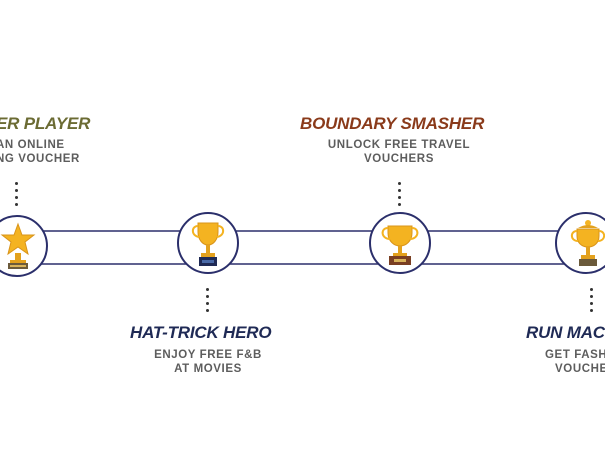 This screenshot has height=450, width=605. What do you see at coordinates (575, 355) in the screenshot?
I see `milestone-desc-4-line1: GET FASH` at bounding box center [575, 355].